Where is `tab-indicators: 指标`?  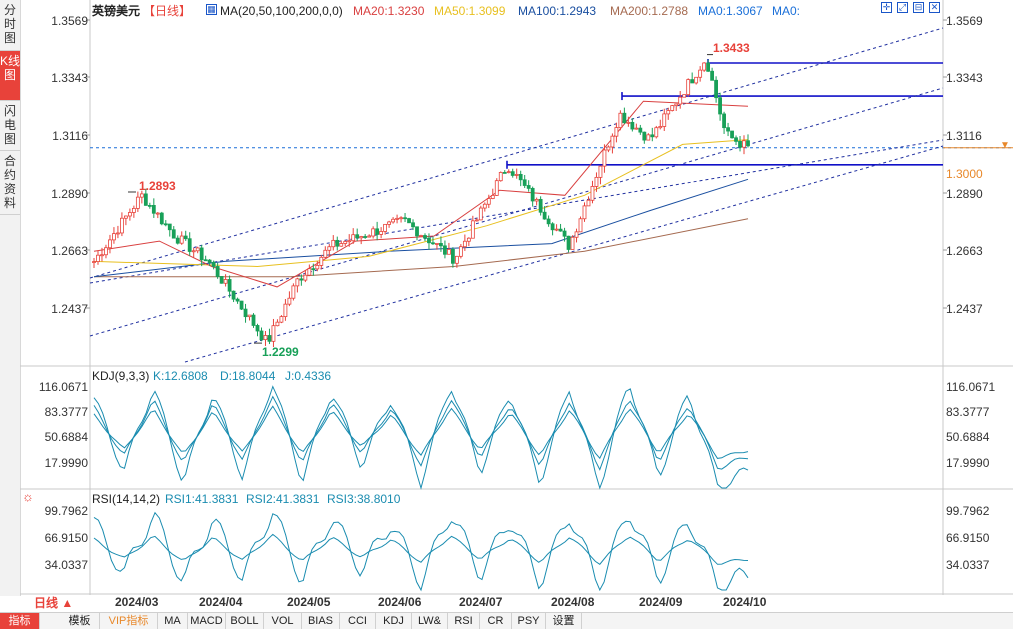
tab-indicators: 指标 is located at coordinates (20, 621).